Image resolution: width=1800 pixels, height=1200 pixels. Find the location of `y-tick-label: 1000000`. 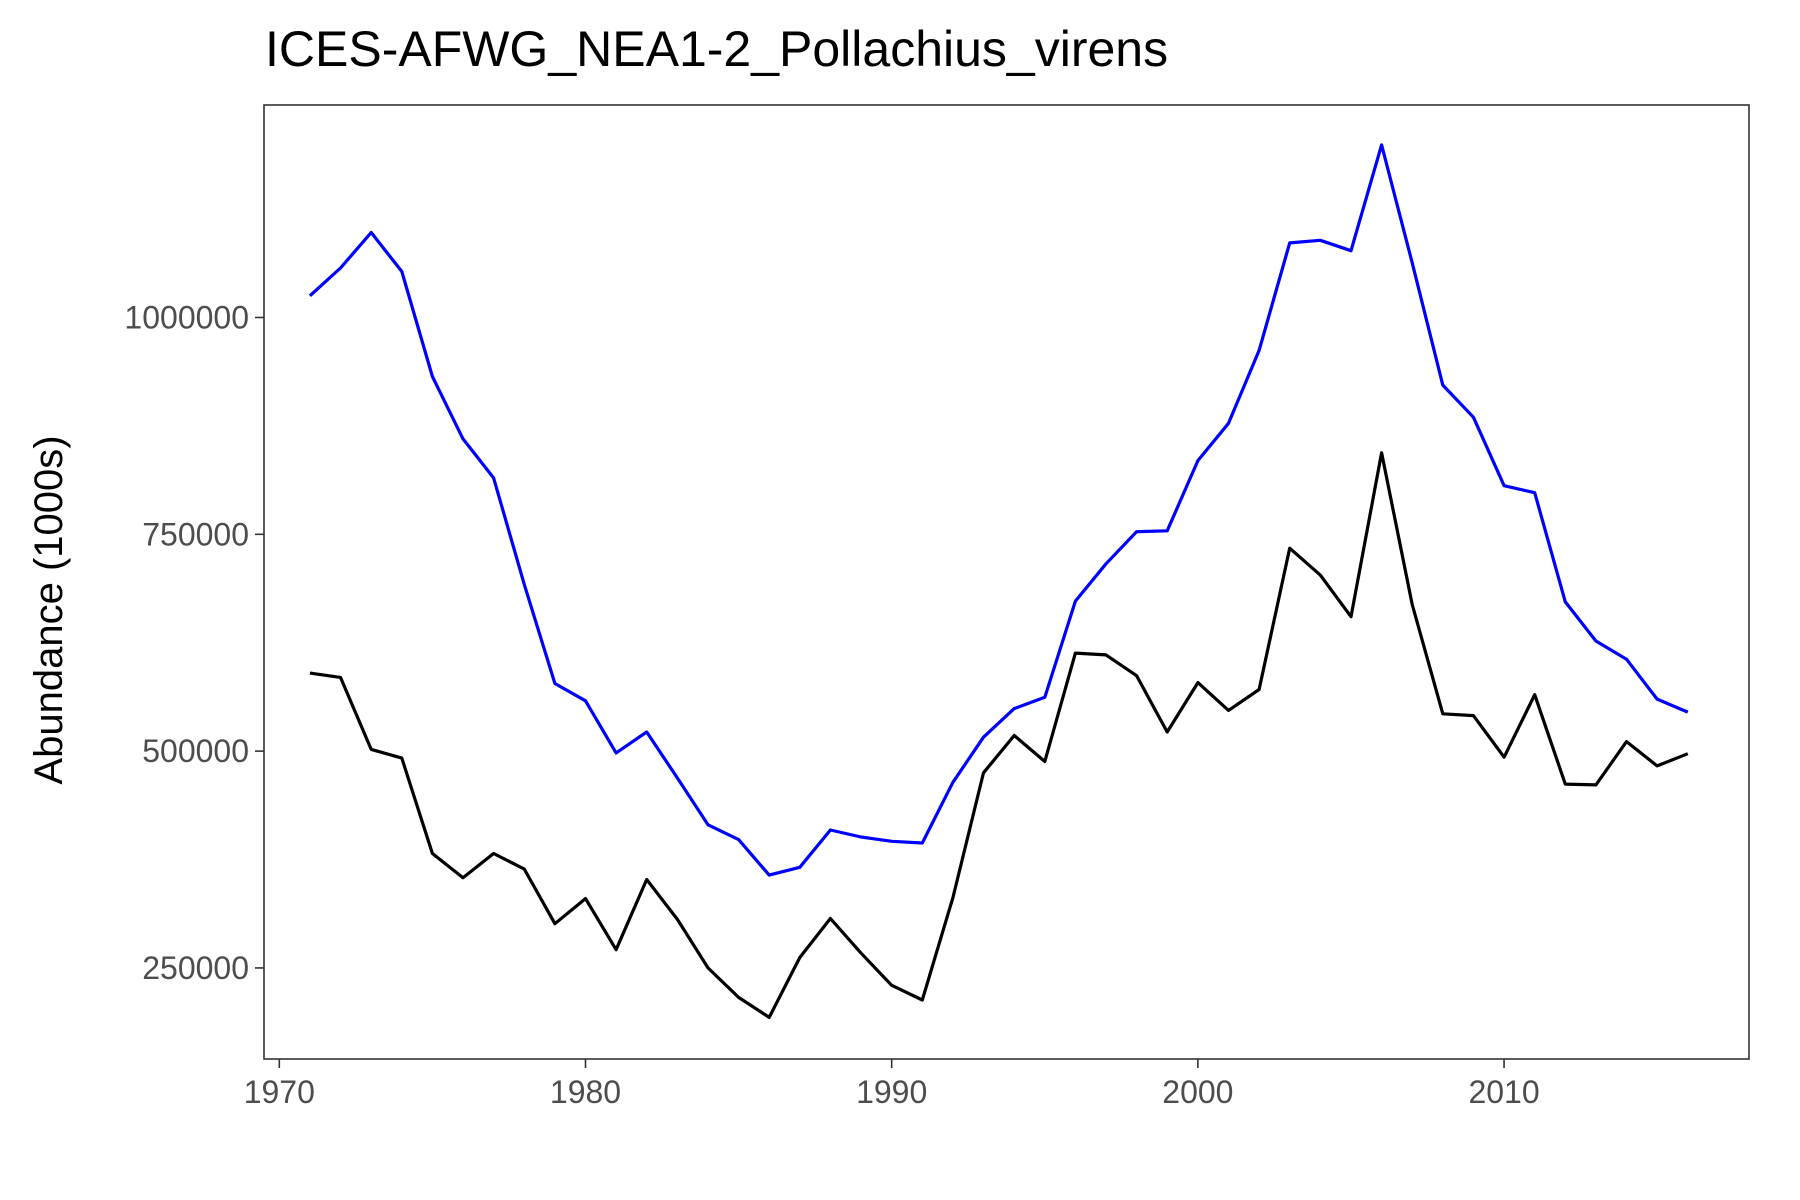

y-tick-label: 1000000 is located at coordinates (186, 317).